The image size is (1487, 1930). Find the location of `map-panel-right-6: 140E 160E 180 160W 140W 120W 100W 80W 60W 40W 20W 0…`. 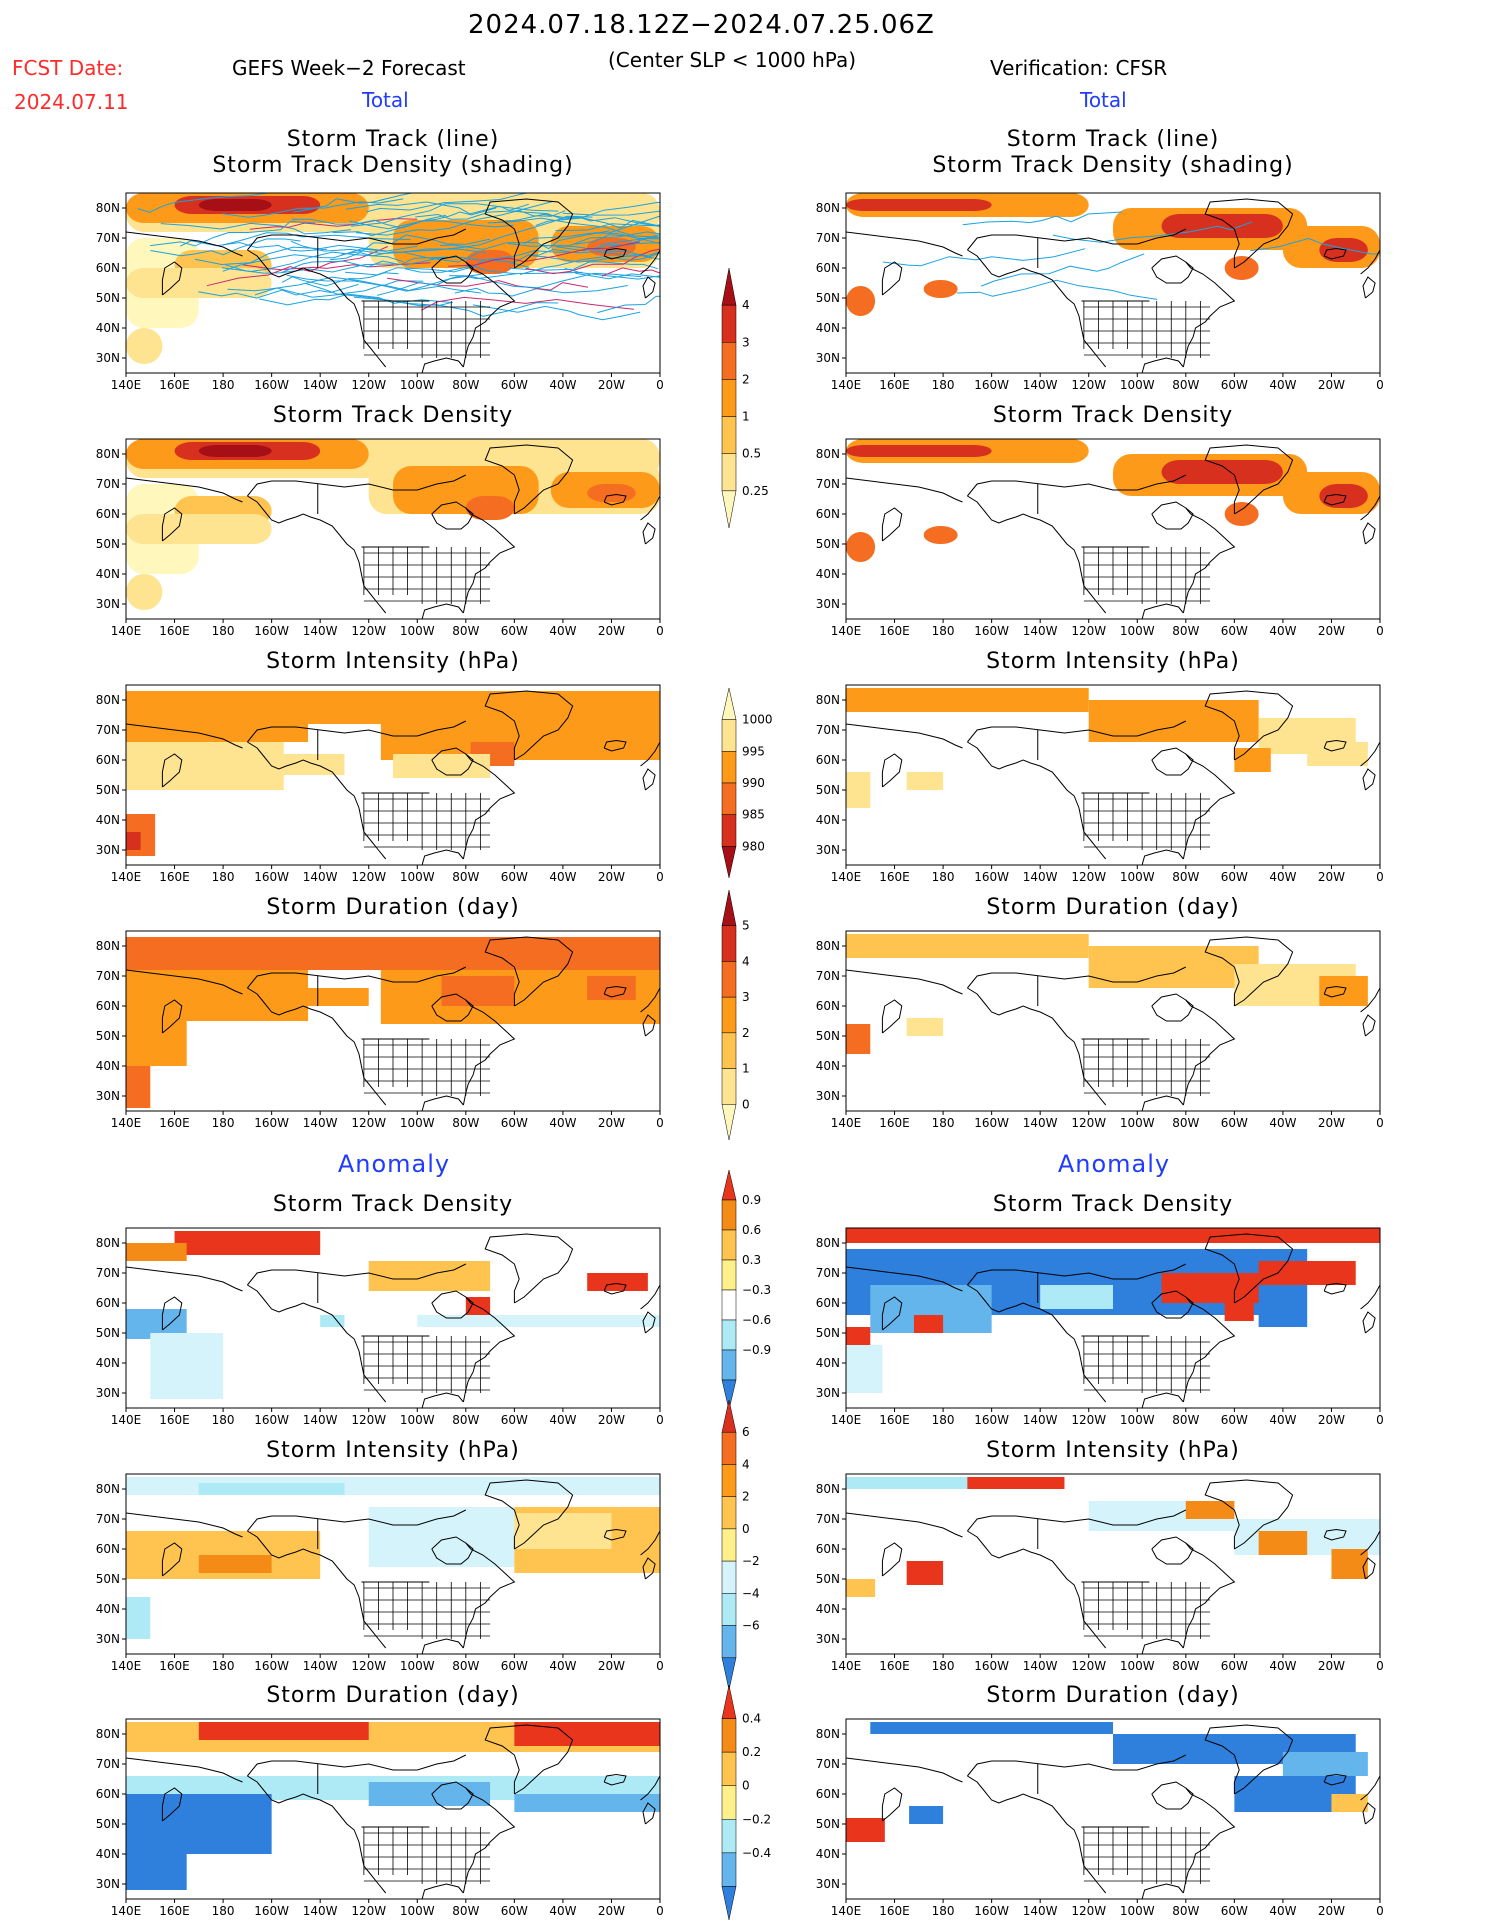

map-panel-right-6: 140E 160E 180 160W 140W 120W 100W 80W 60W 40W 20W 0… is located at coordinates (1100, 1818).